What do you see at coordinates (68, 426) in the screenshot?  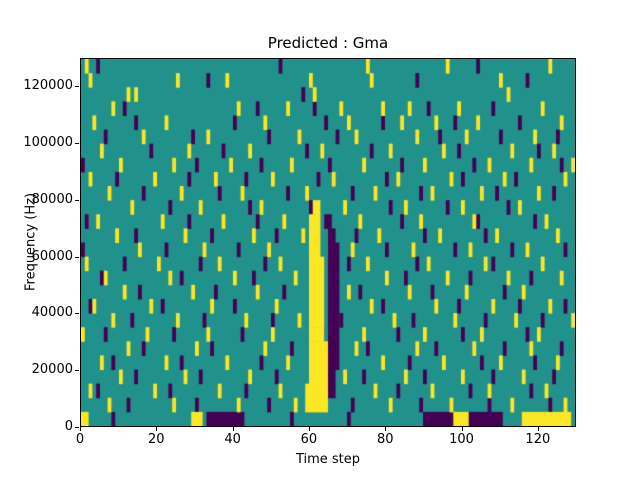 I see `y-tick-label: 0` at bounding box center [68, 426].